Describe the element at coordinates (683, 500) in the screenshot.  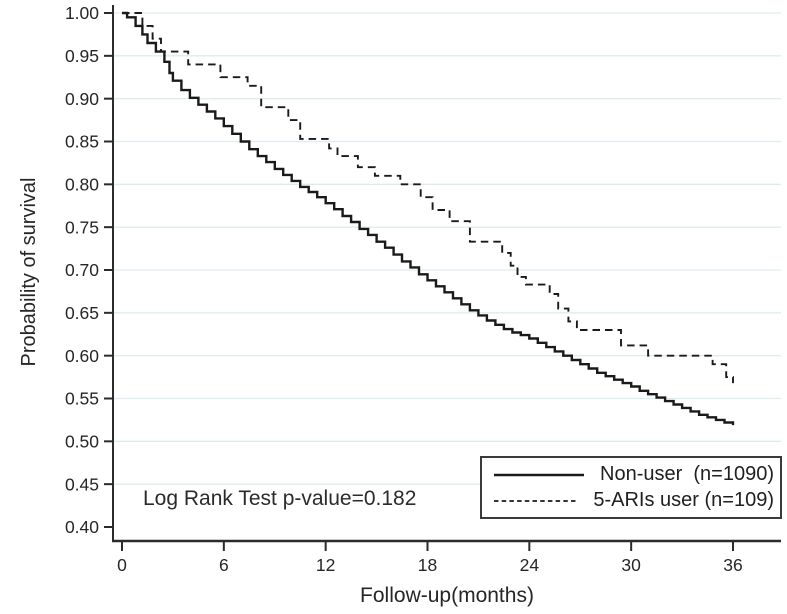
I see `legend-label-5aris-user: 5-ARIs user (n=109)` at that location.